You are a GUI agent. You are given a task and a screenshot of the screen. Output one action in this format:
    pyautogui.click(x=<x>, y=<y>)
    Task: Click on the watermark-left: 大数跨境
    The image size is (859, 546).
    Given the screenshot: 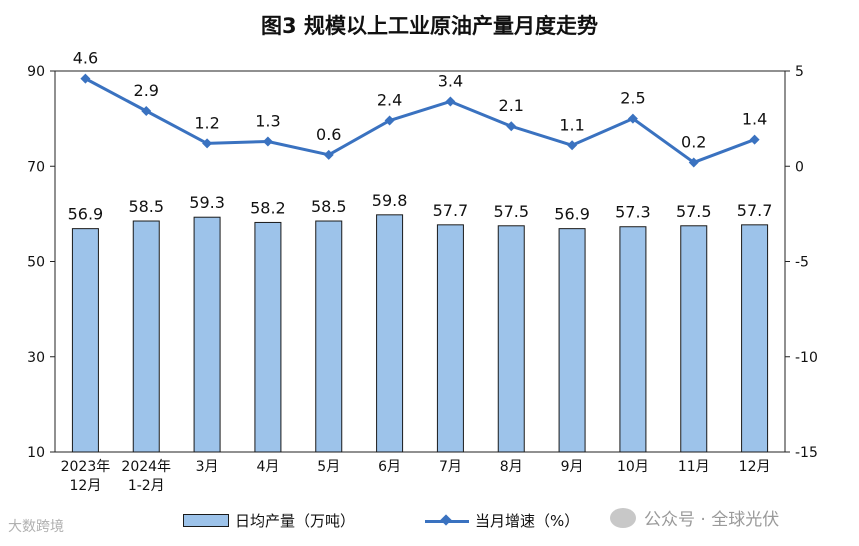 What is the action you would take?
    pyautogui.click(x=36, y=527)
    